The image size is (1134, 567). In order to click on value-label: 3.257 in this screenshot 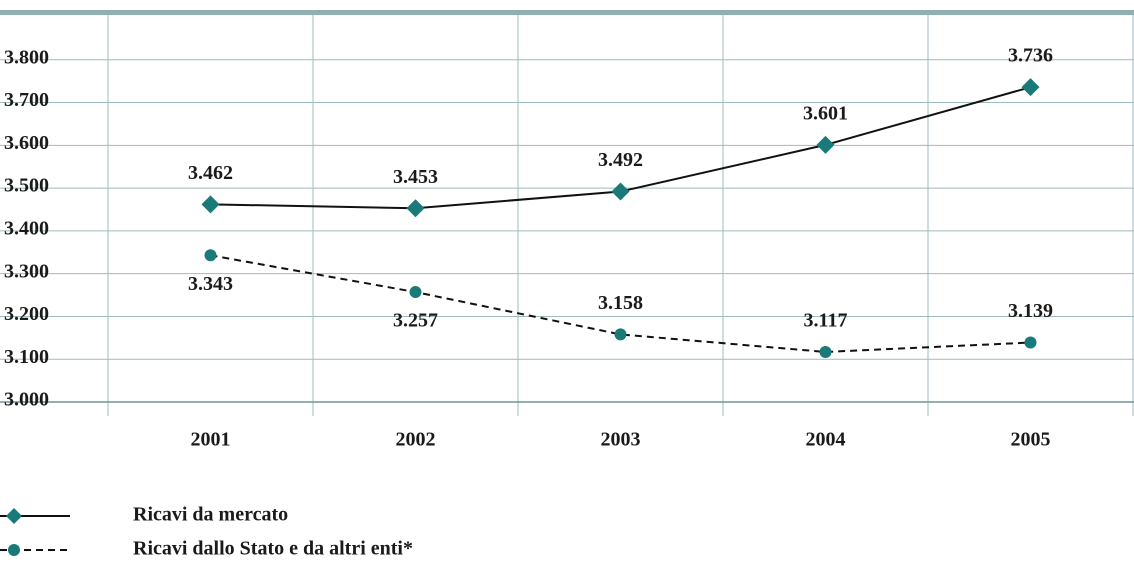, I will do `click(415, 321)`.